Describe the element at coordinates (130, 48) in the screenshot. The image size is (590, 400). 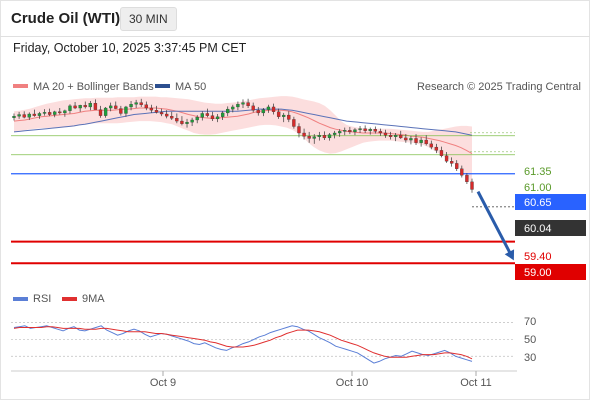
I see `timestamp: Friday, October 10, 2025 3:37:45 PM CET` at that location.